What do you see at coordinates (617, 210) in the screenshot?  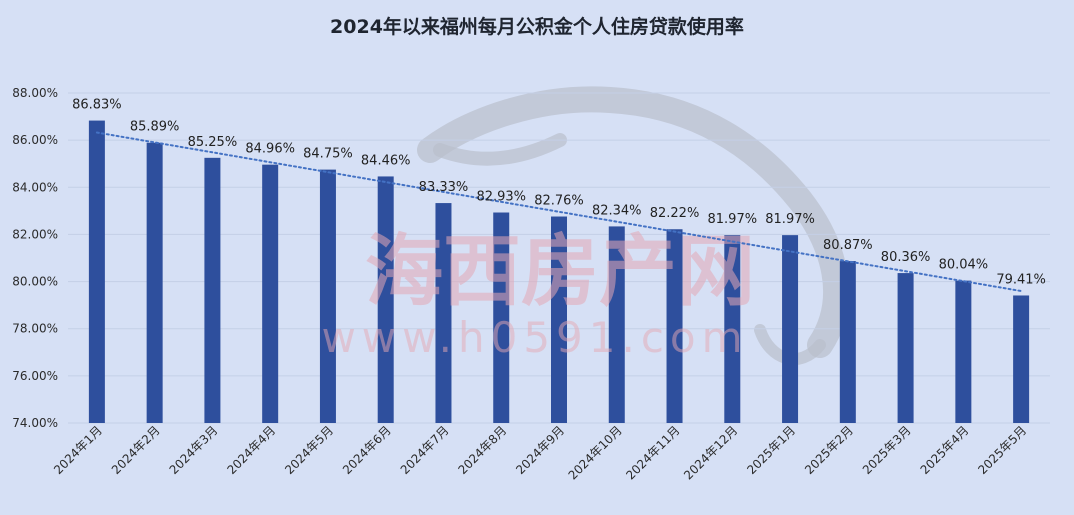 I see `data-label: 82.34%` at bounding box center [617, 210].